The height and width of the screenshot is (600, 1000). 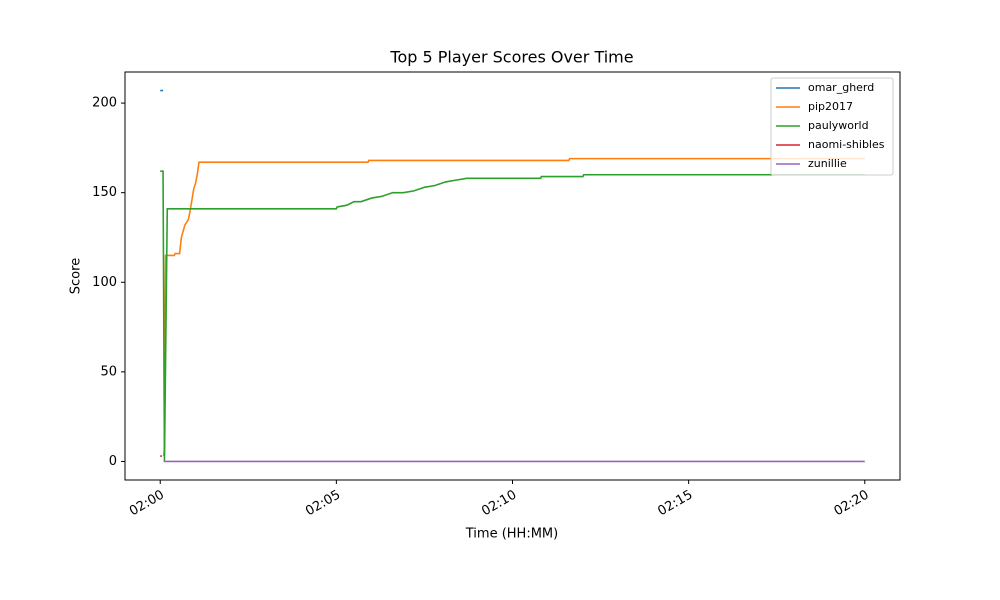 I want to click on y-tick-label: 150, so click(x=104, y=192).